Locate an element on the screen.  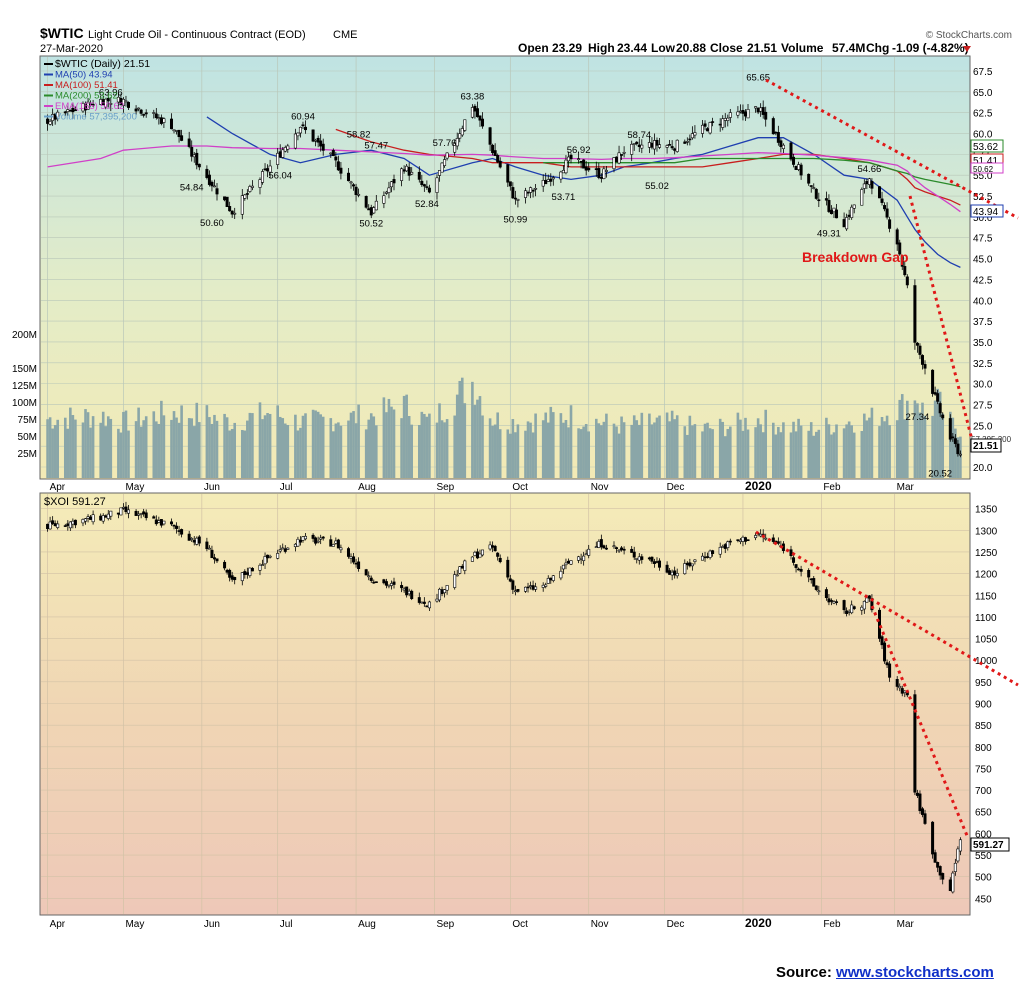
low-label: Low is located at coordinates (663, 48).